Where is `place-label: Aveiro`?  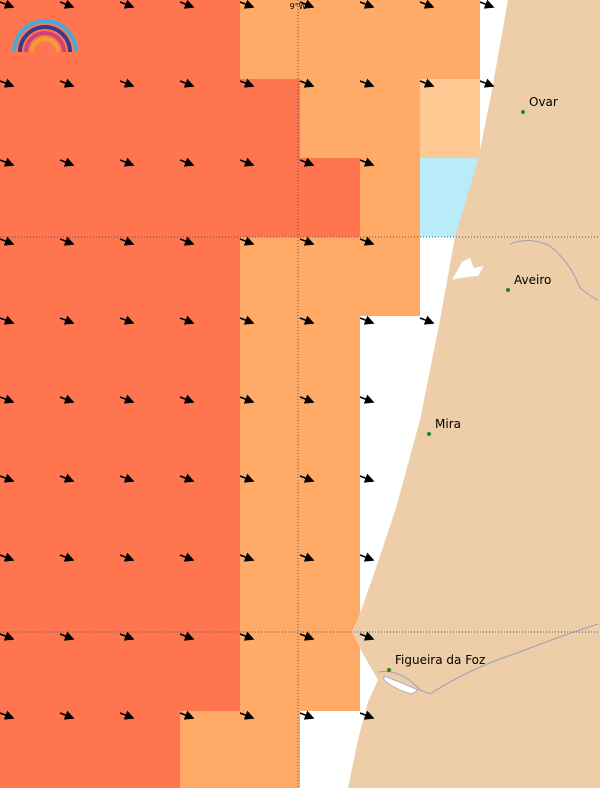 place-label: Aveiro is located at coordinates (532, 280).